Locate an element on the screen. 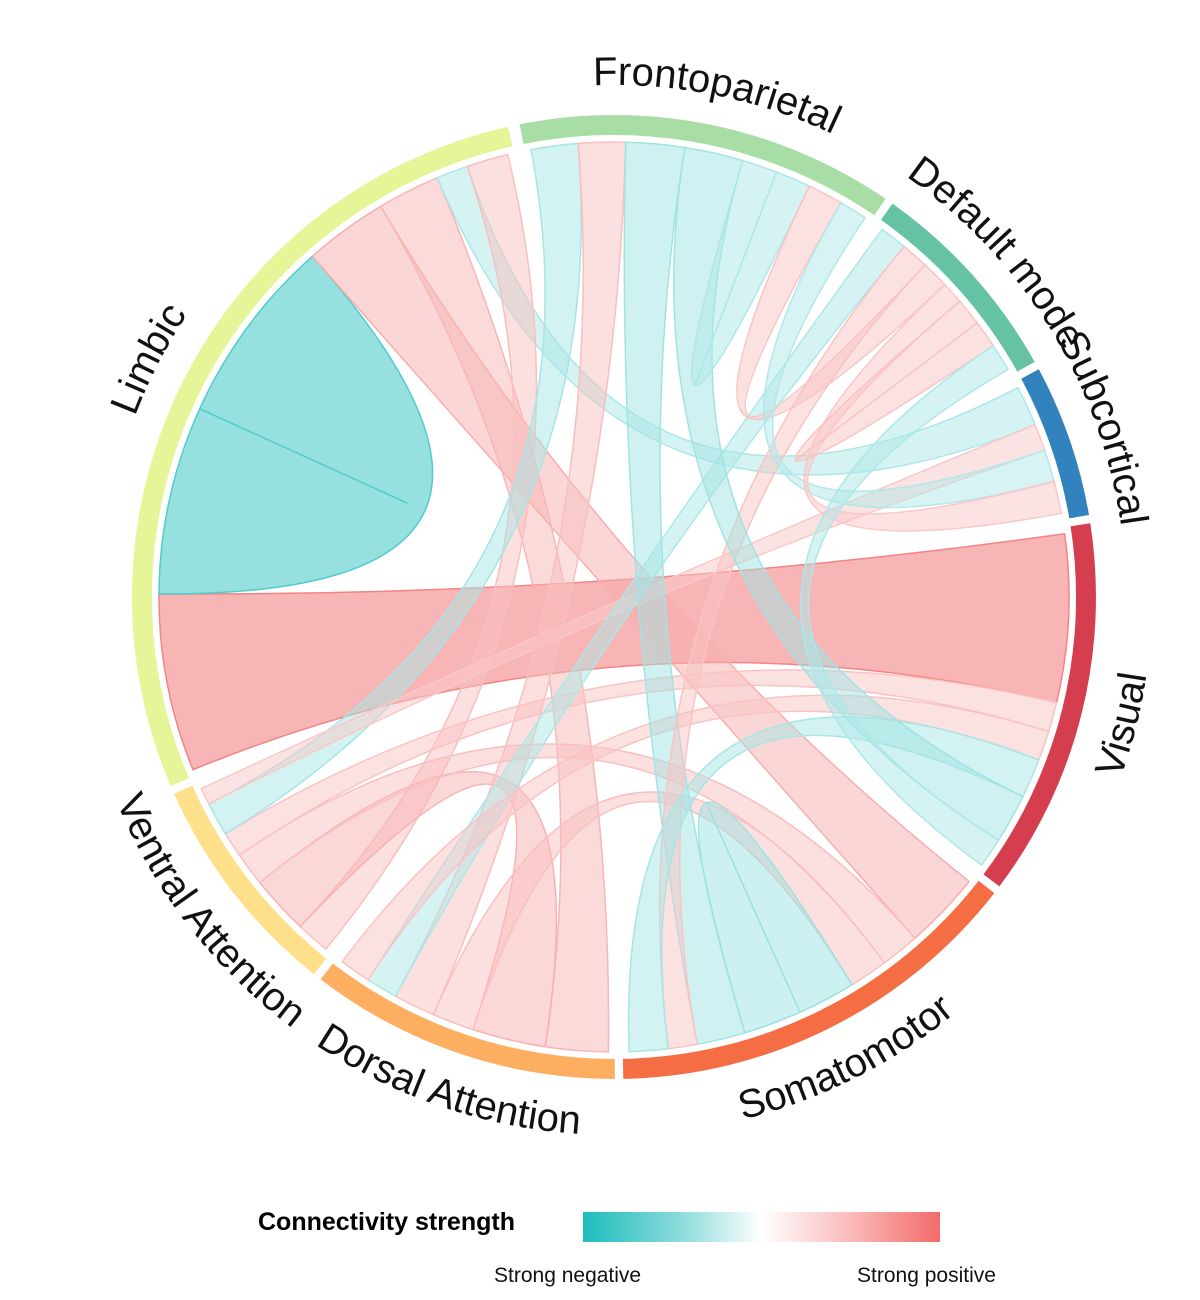  legend-title: Connectivity strength is located at coordinates (386, 1222).